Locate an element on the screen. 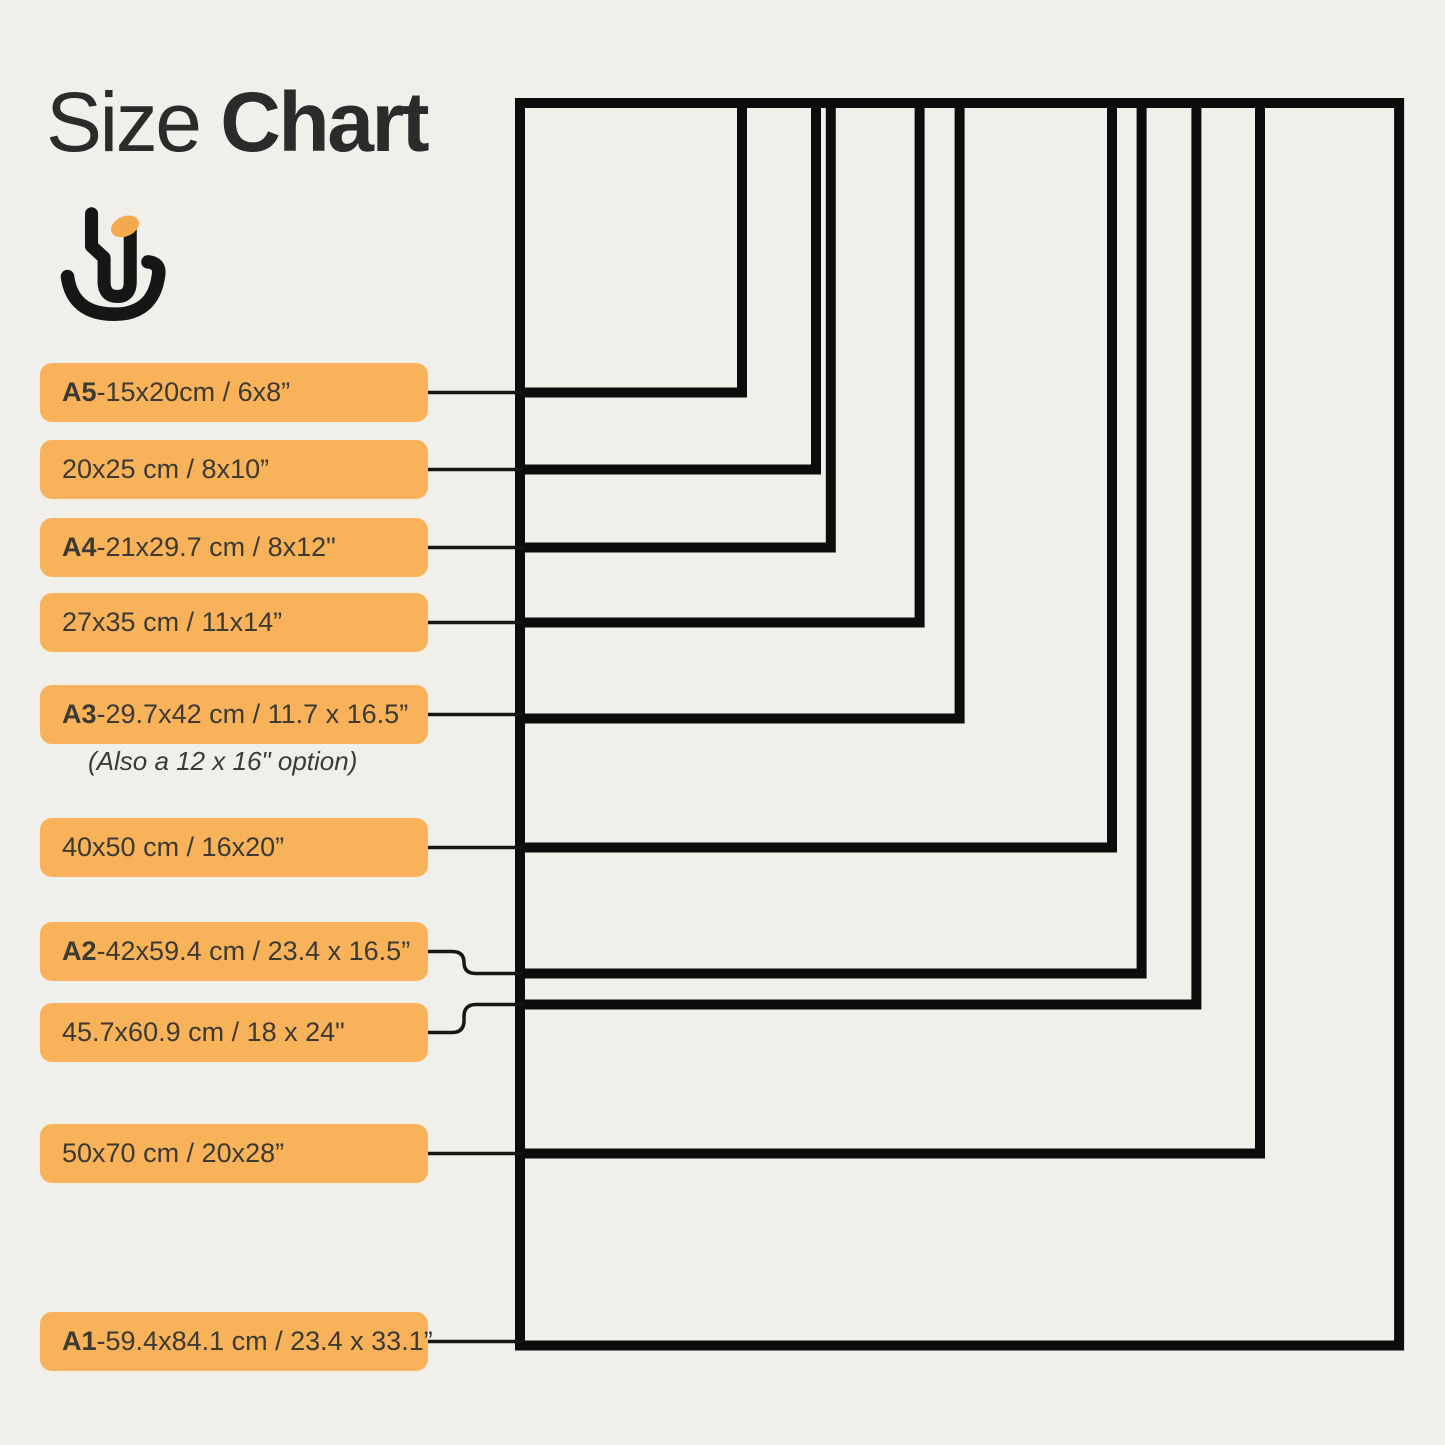 The image size is (1445, 1445). logo-hand-stroke is located at coordinates (110, 255).